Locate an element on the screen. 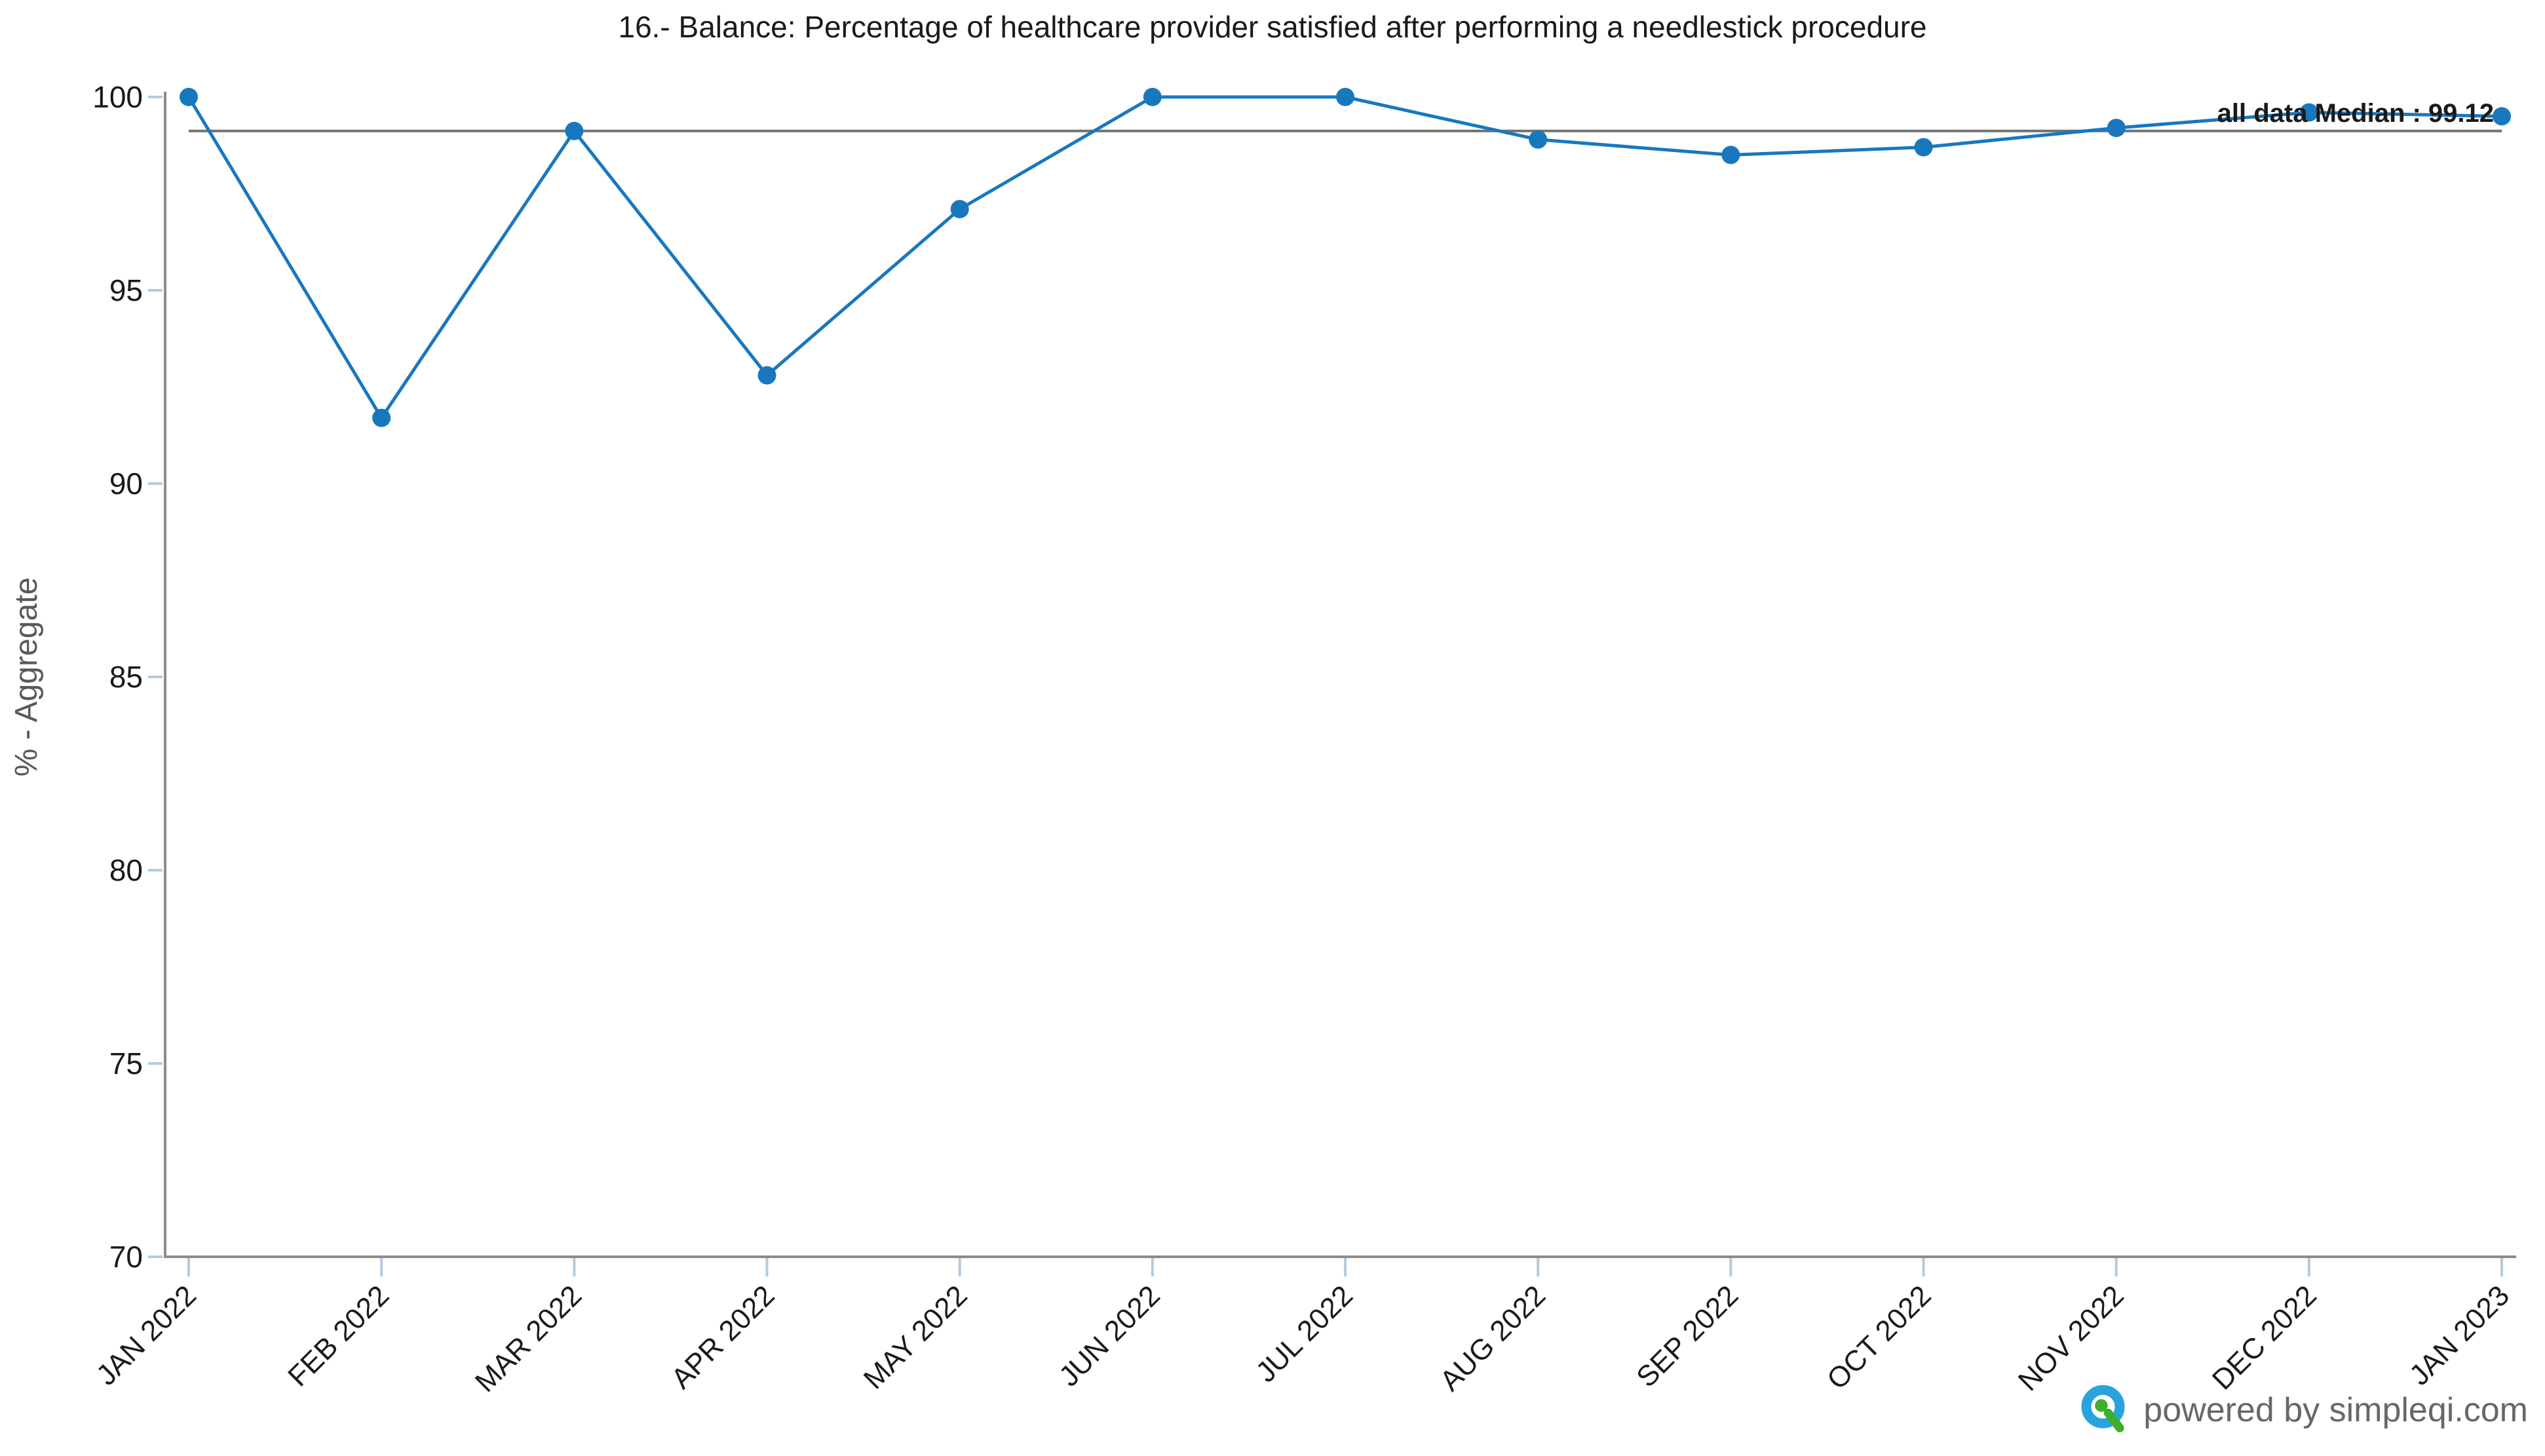 This screenshot has height=1456, width=2545. y-tick-label: 90 is located at coordinates (126, 484).